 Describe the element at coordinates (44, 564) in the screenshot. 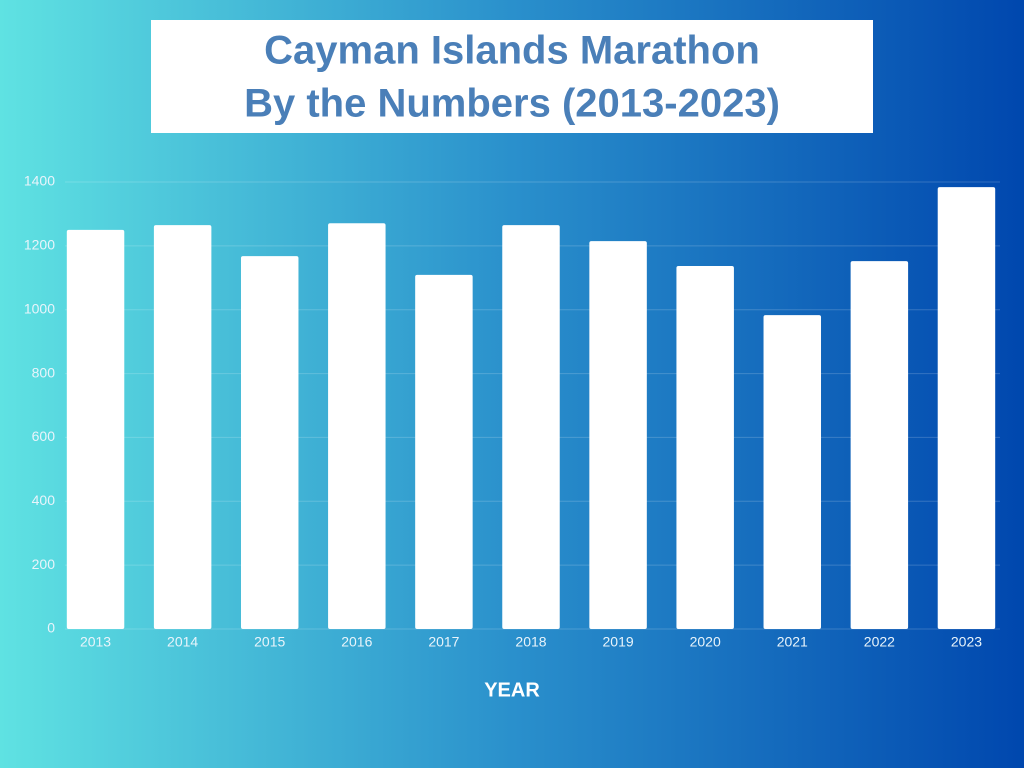

I see `y-tick-label: 200` at that location.